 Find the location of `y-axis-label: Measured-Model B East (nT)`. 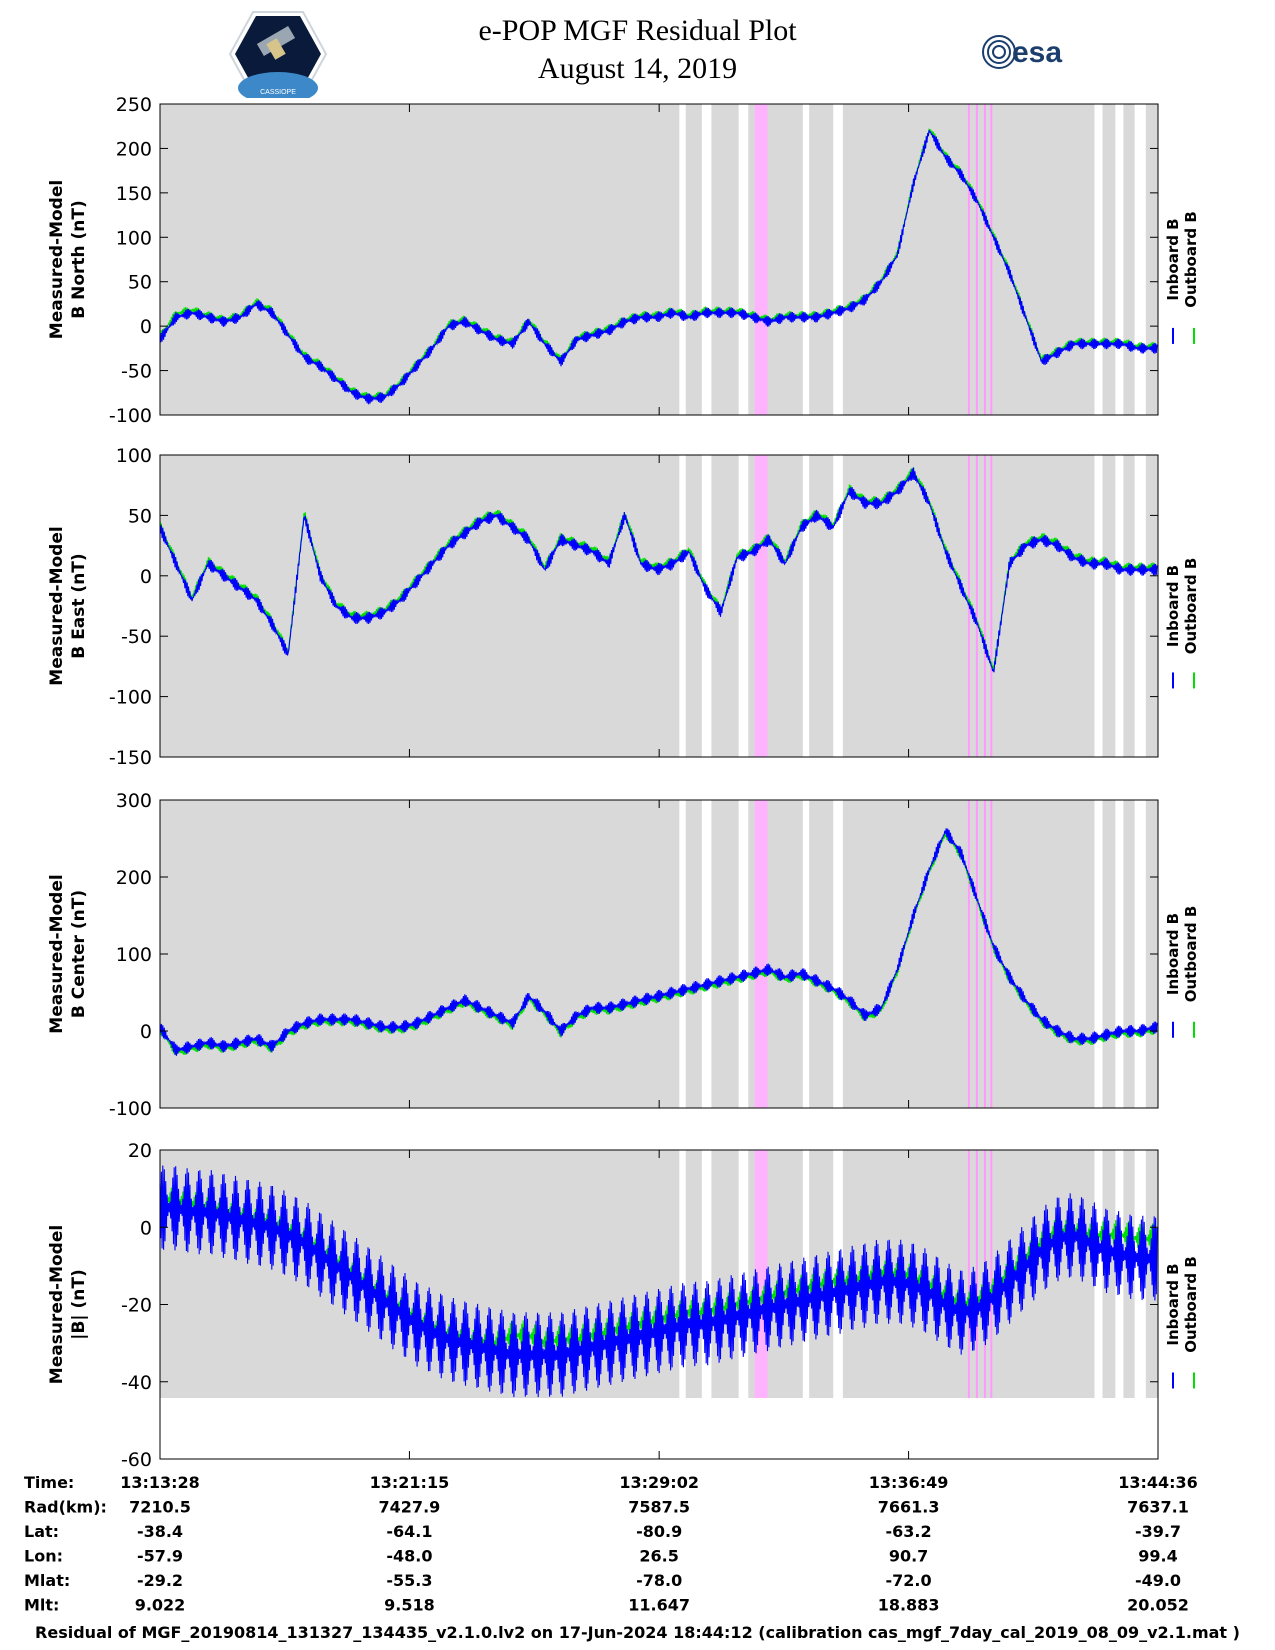

y-axis-label: Measured-Model B East (nT) is located at coordinates (68, 605).